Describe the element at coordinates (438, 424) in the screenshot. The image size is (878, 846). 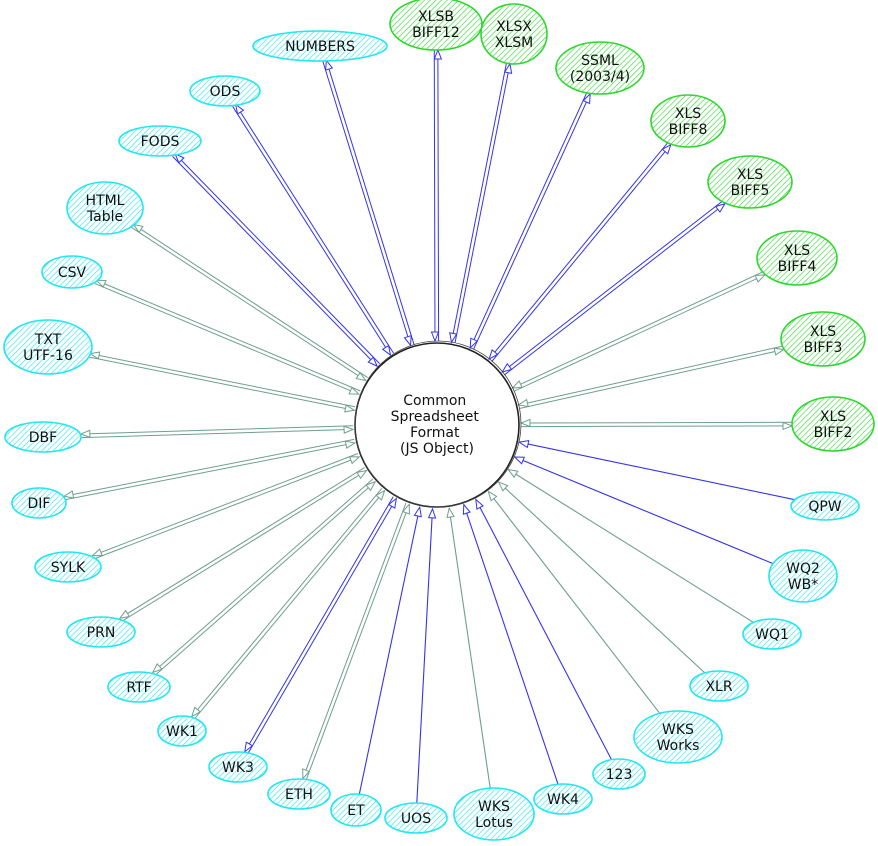
I see `center-circle-sketch` at that location.